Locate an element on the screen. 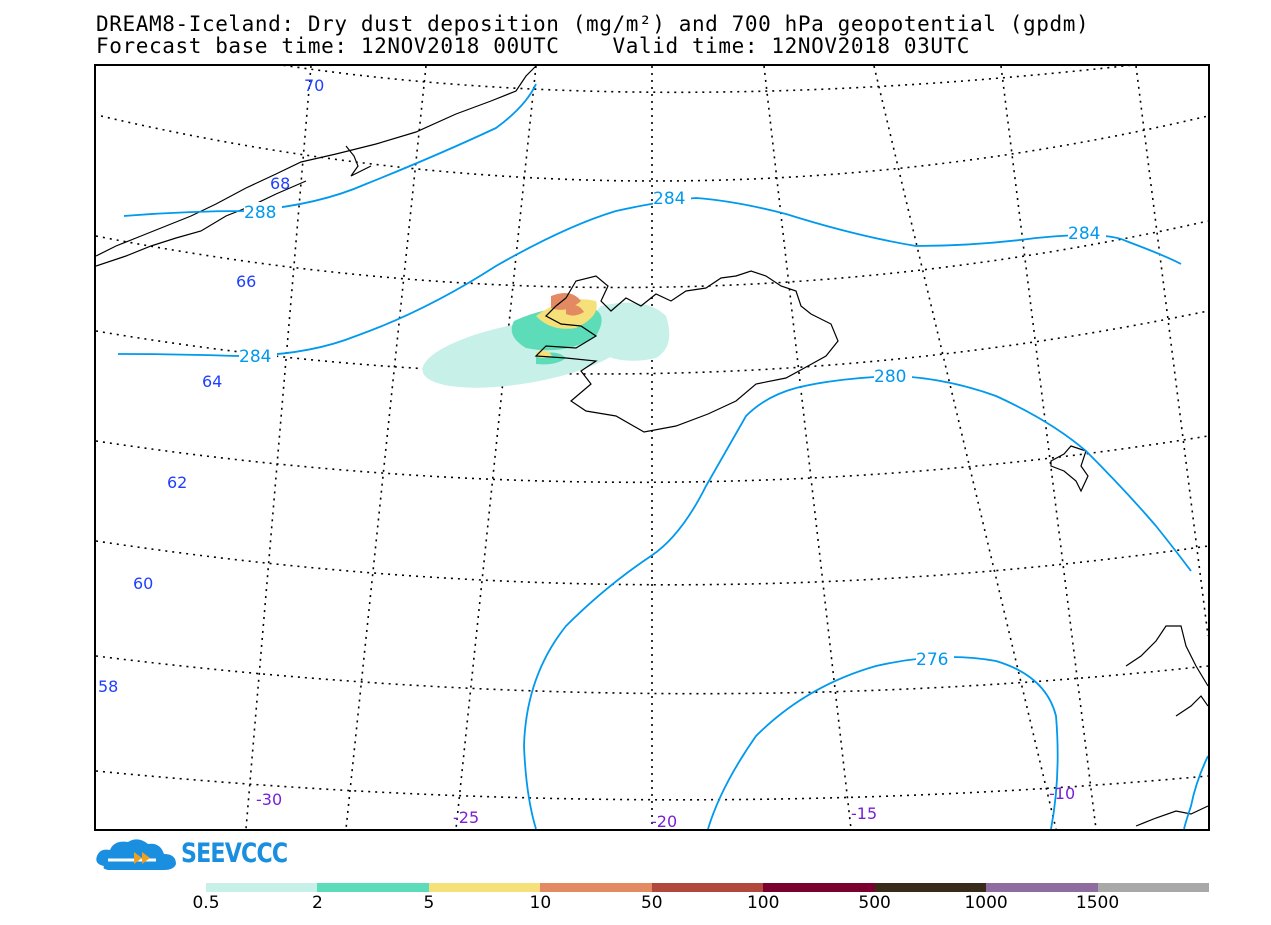  colorbar-label: 1000 is located at coordinates (986, 903).